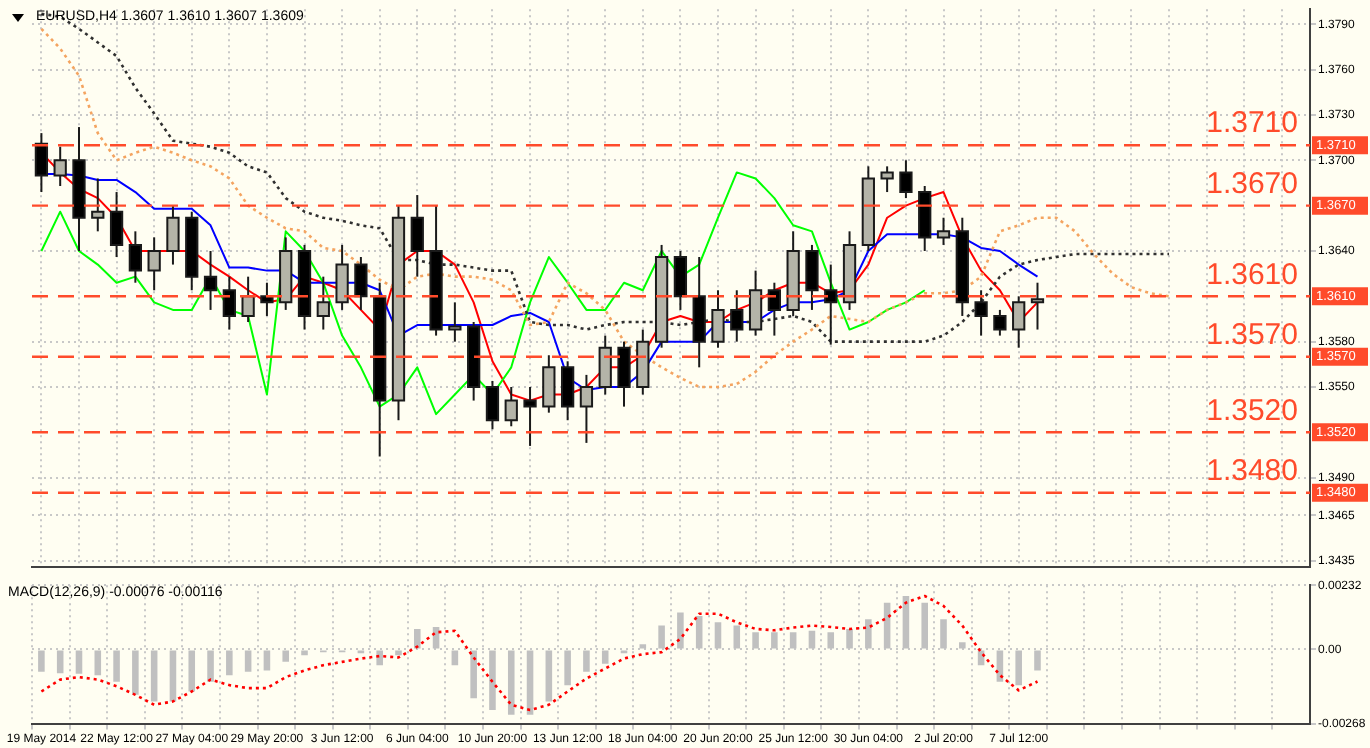 This screenshot has width=1370, height=748. Describe the element at coordinates (1252, 471) in the screenshot. I see `ref-line-label: 1.3480` at that location.